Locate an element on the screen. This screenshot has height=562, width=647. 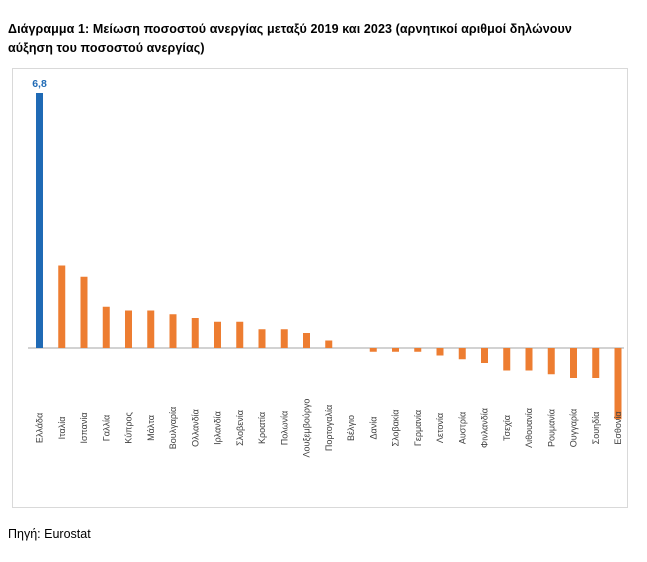
category-label: Σλοβενία is located at coordinates (240, 428).